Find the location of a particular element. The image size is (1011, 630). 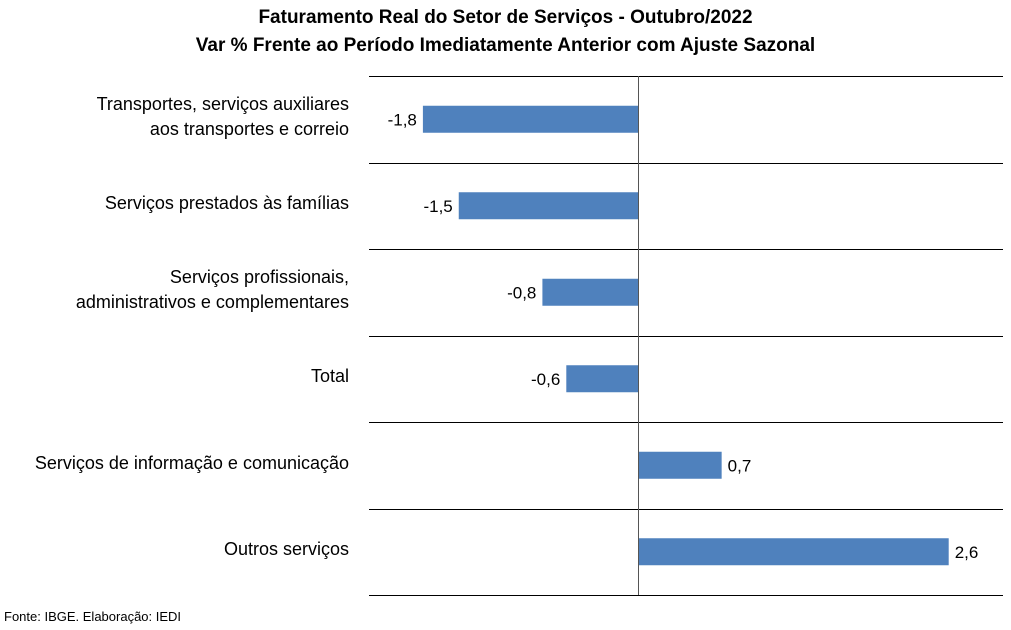

category-label-line: Serviços de informação e comunicação is located at coordinates (191, 462).